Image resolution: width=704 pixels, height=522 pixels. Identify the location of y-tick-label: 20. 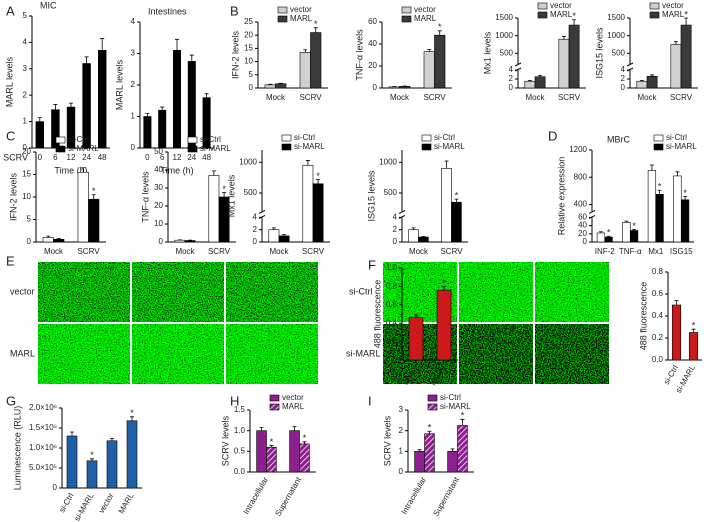
(372, 65).